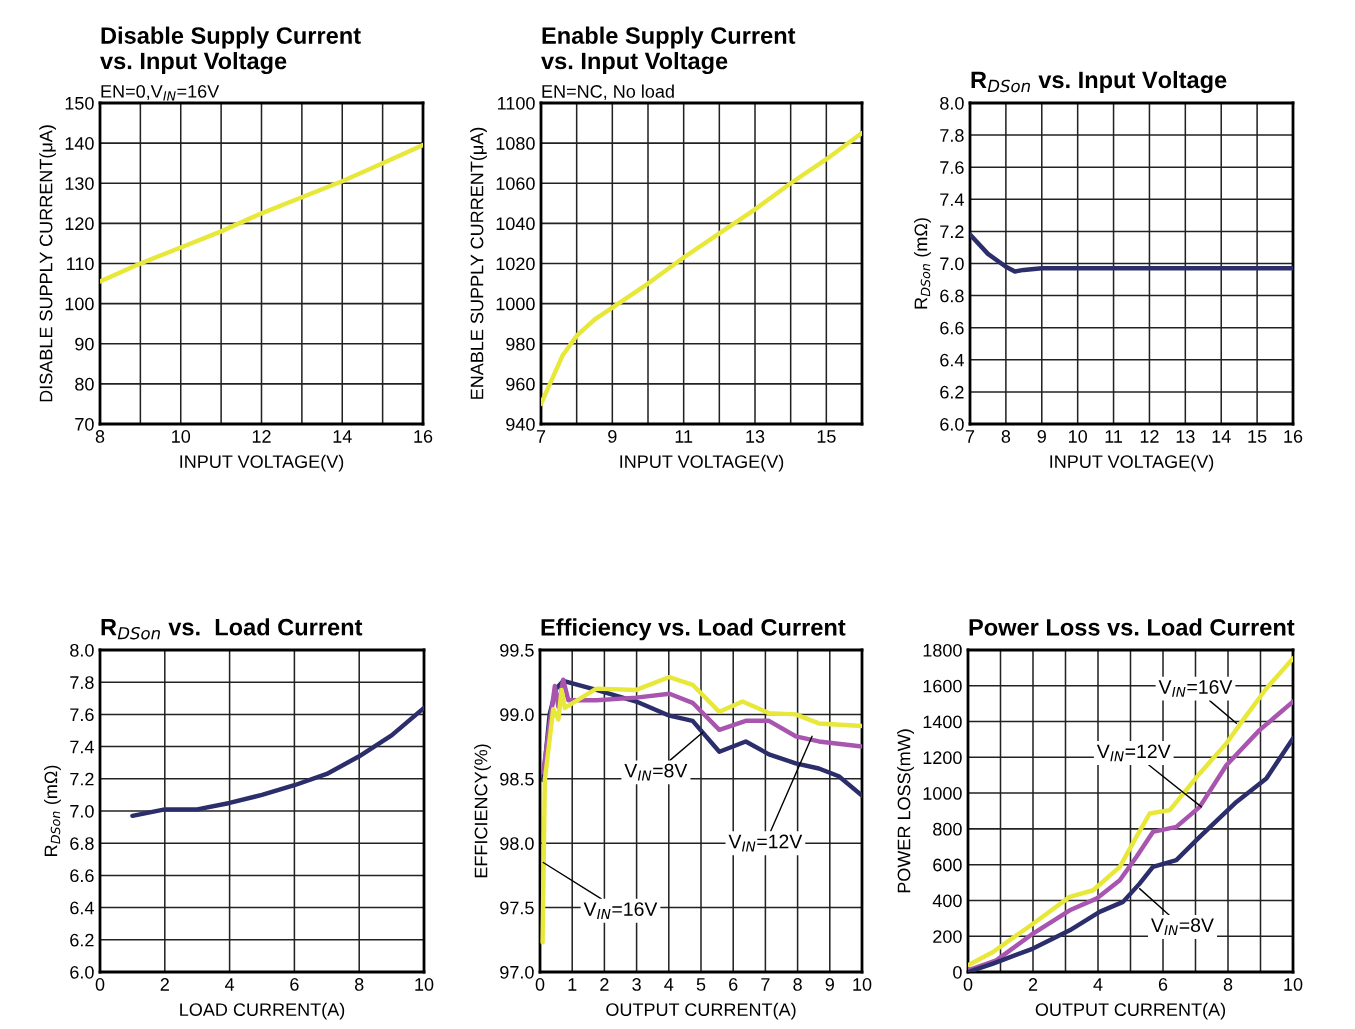  I want to click on y-tick-label: 1060, so click(515, 183).